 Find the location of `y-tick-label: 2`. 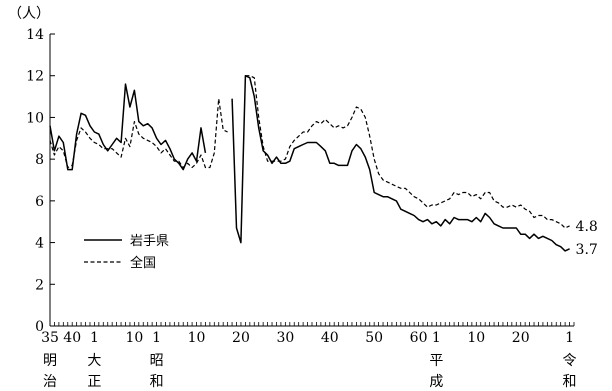

y-tick-label: 2 is located at coordinates (39, 285).